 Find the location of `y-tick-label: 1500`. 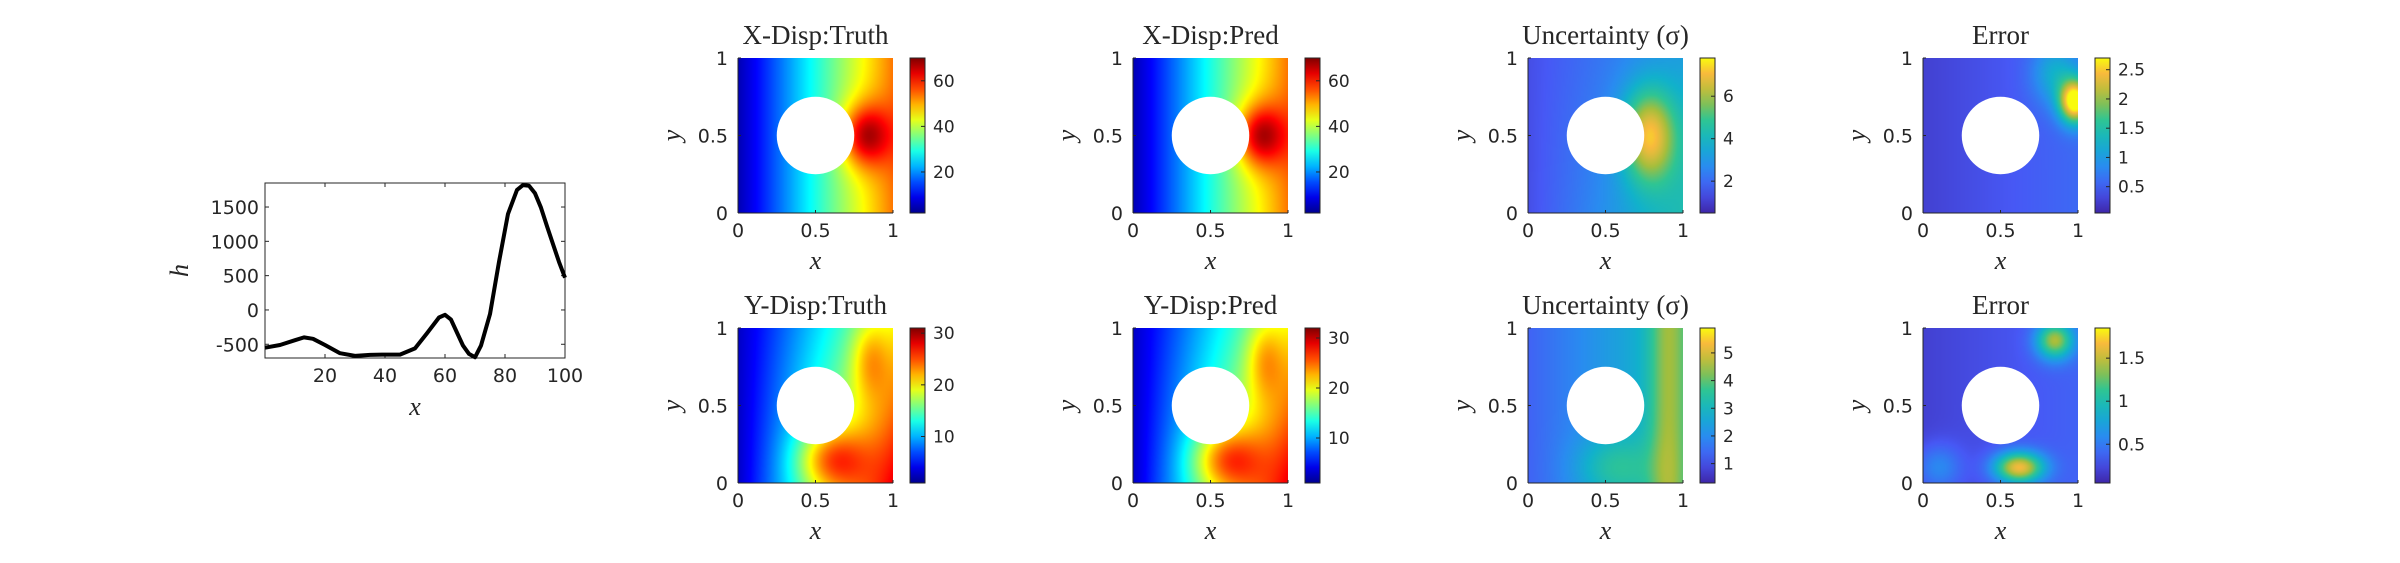

y-tick-label: 1500 is located at coordinates (235, 208).